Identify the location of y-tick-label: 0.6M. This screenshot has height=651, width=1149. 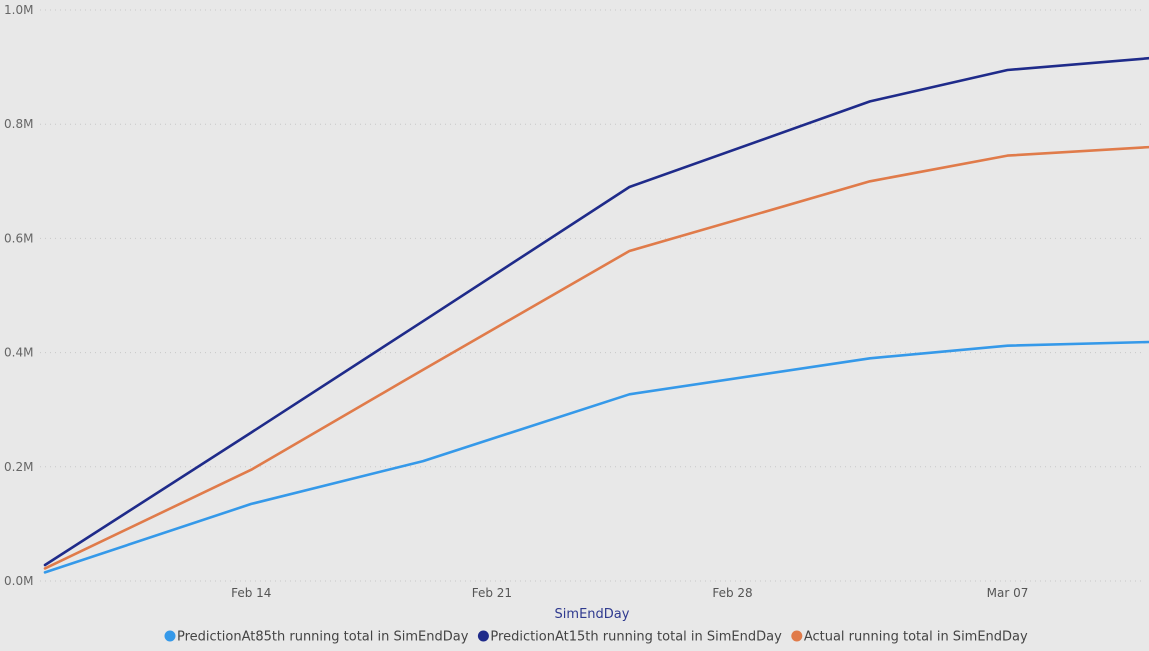
(18, 238).